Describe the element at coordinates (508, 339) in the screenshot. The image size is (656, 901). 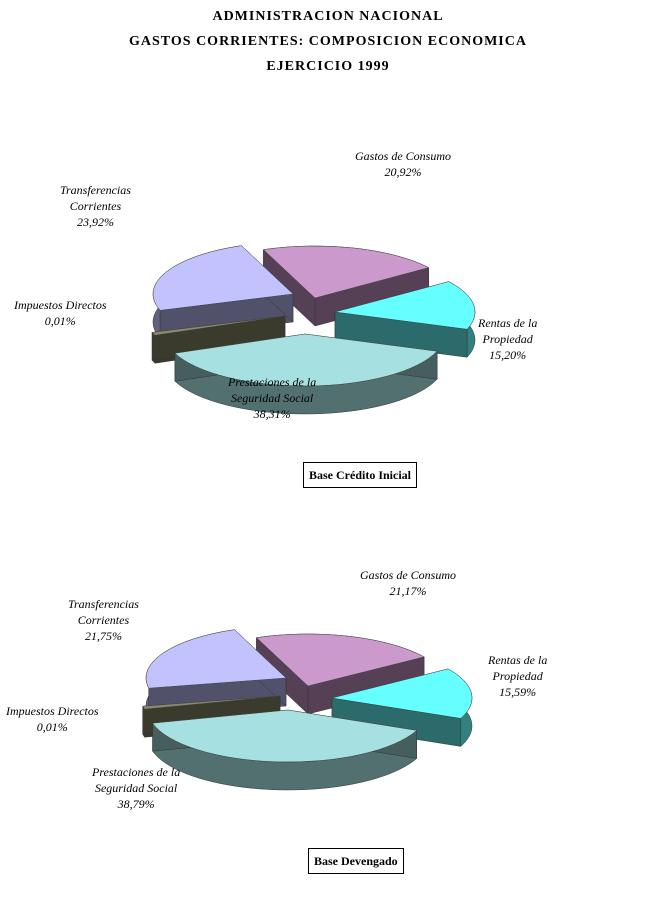
I see `slice-label-rentas-propiedad: Rentas de la Propiedad 15,20%` at that location.